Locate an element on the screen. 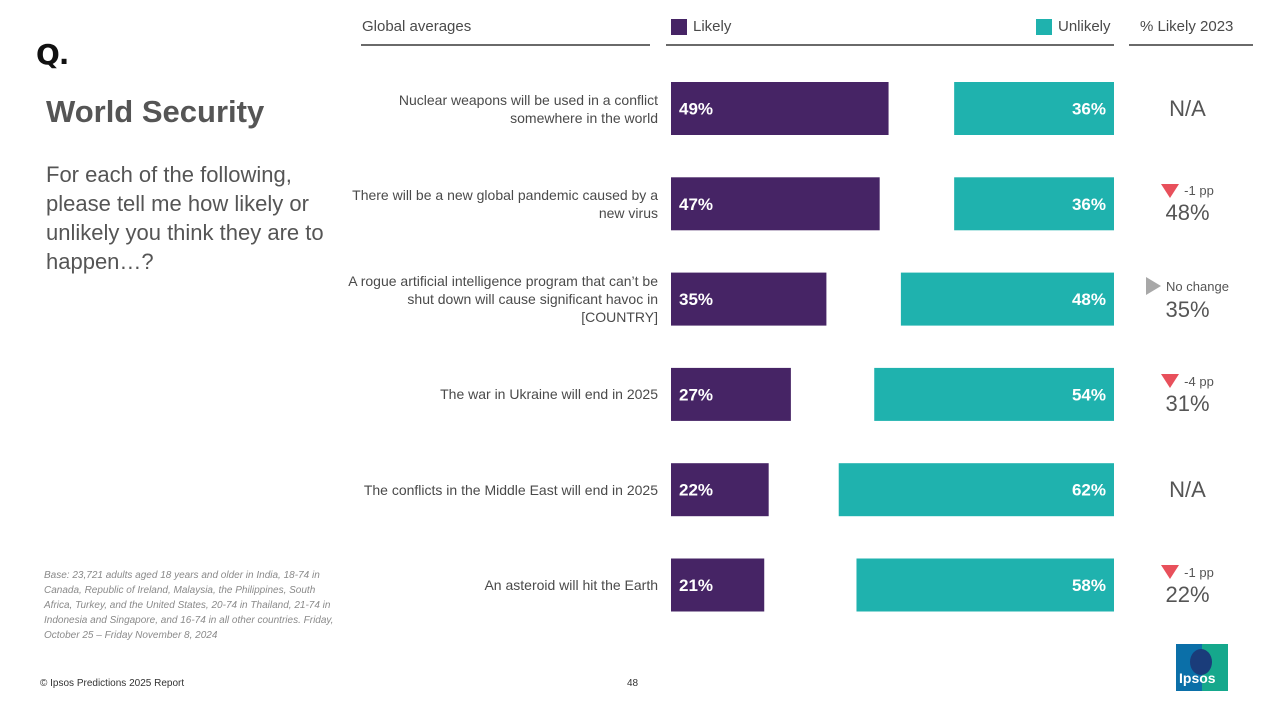 The height and width of the screenshot is (713, 1269). change-text: -4 pp is located at coordinates (1199, 381).